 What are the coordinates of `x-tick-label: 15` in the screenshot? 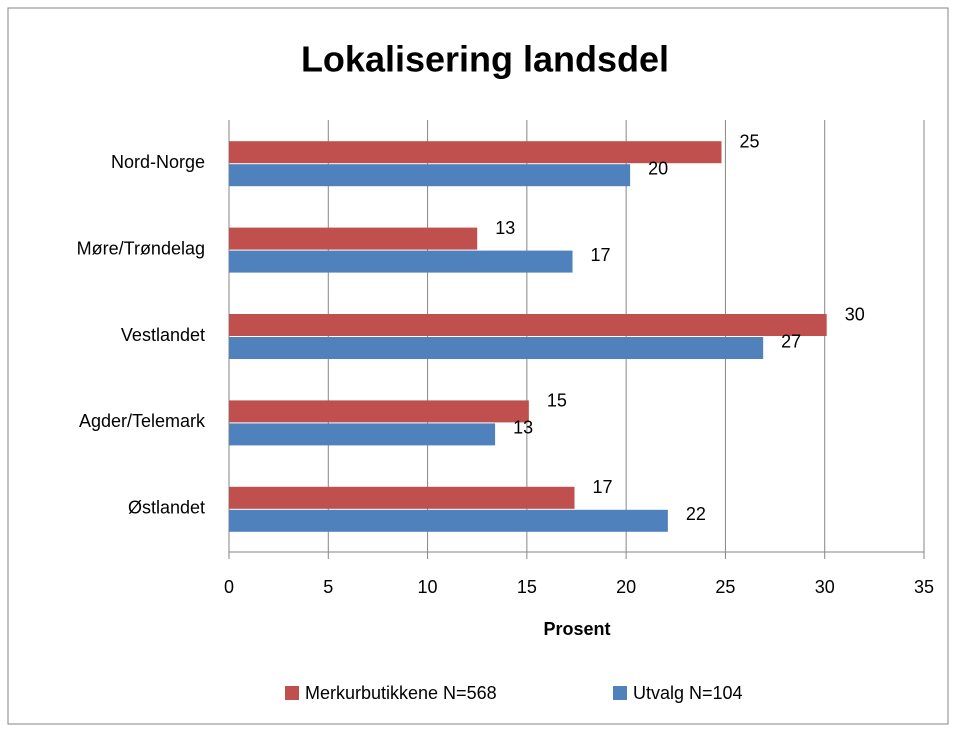 It's located at (527, 587).